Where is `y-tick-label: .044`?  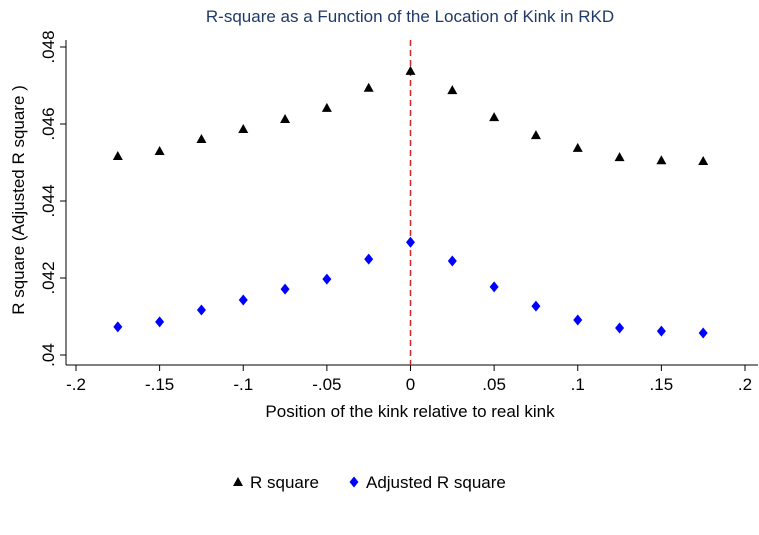
y-tick-label: .044 is located at coordinates (48, 200).